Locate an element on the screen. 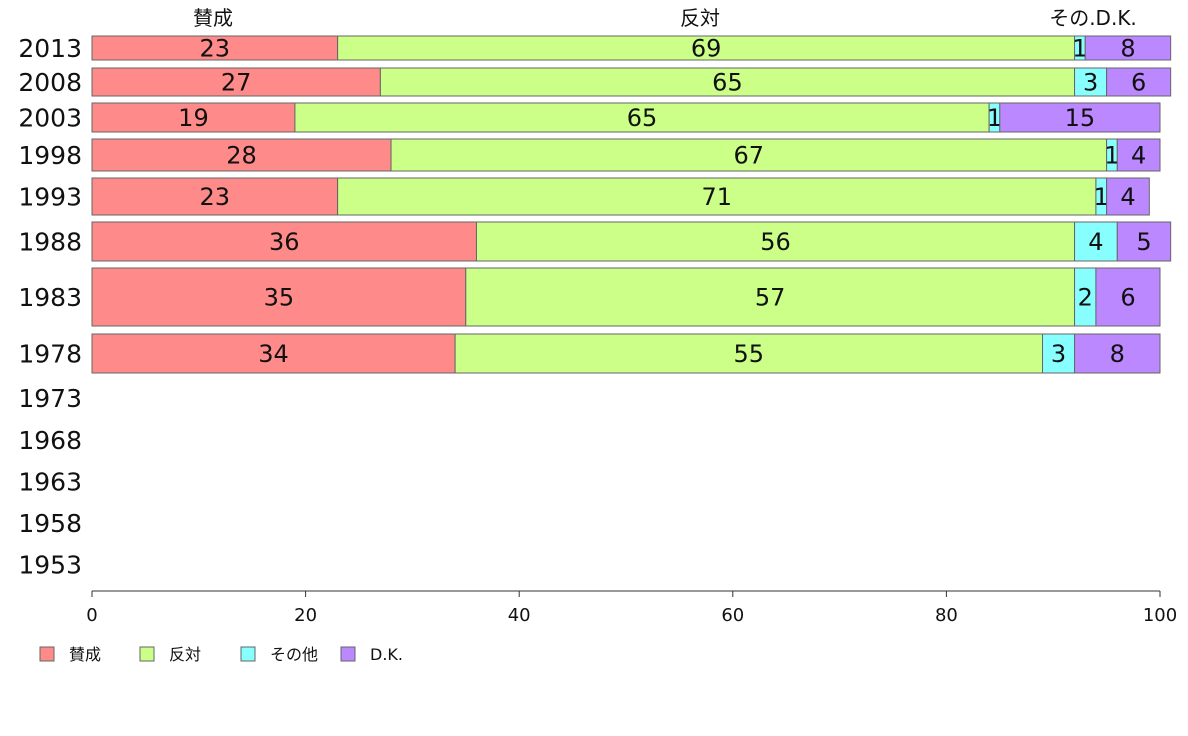 This screenshot has height=736, width=1188. bar-value-label-2008-3: 6 is located at coordinates (1138, 83).